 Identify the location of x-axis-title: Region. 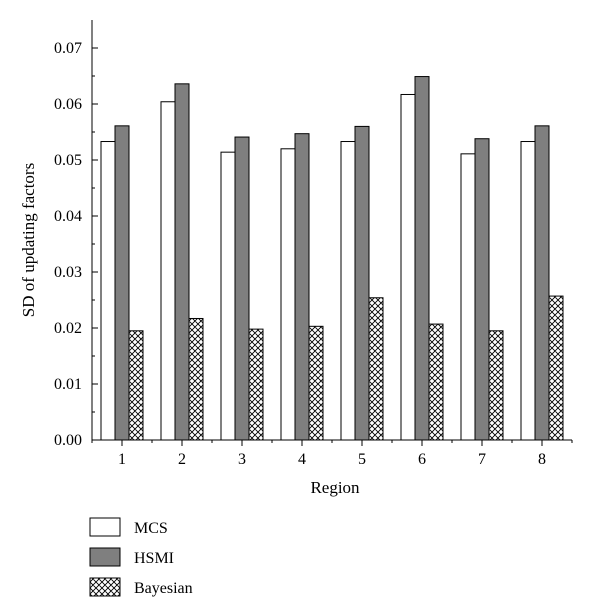
(335, 487).